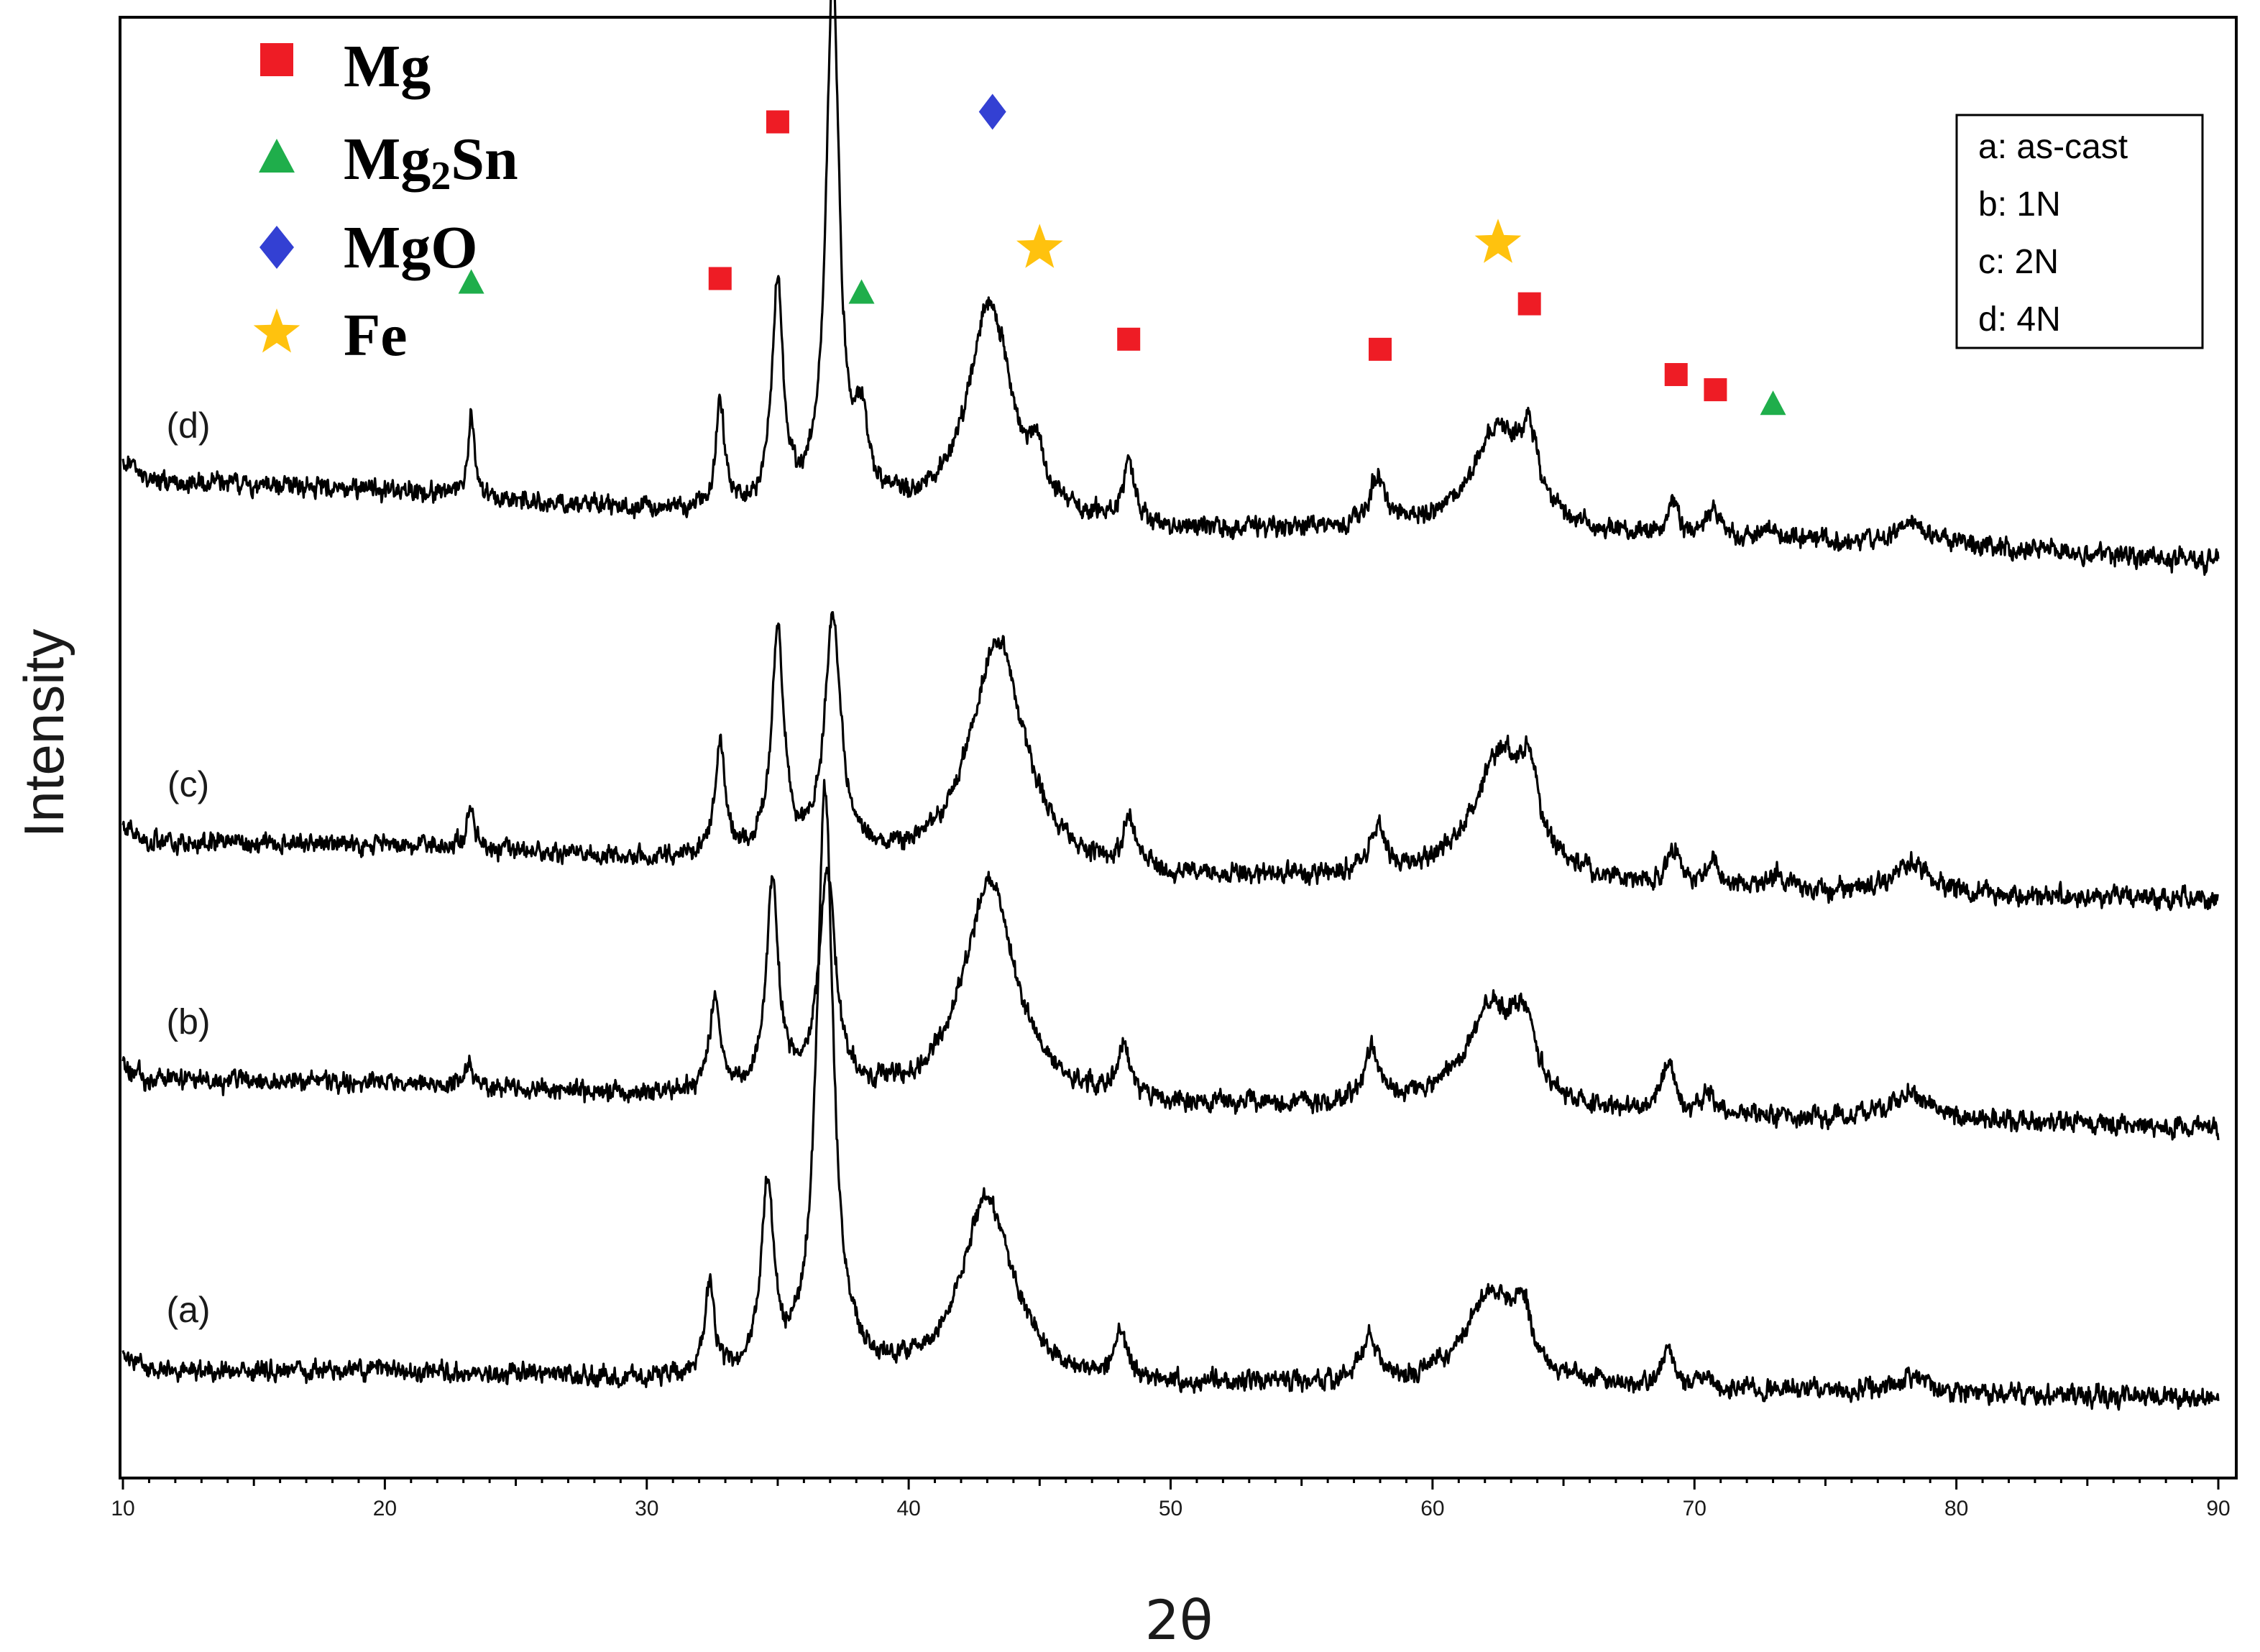  I want to click on sample-legend-a: a: as-cast, so click(2053, 147).